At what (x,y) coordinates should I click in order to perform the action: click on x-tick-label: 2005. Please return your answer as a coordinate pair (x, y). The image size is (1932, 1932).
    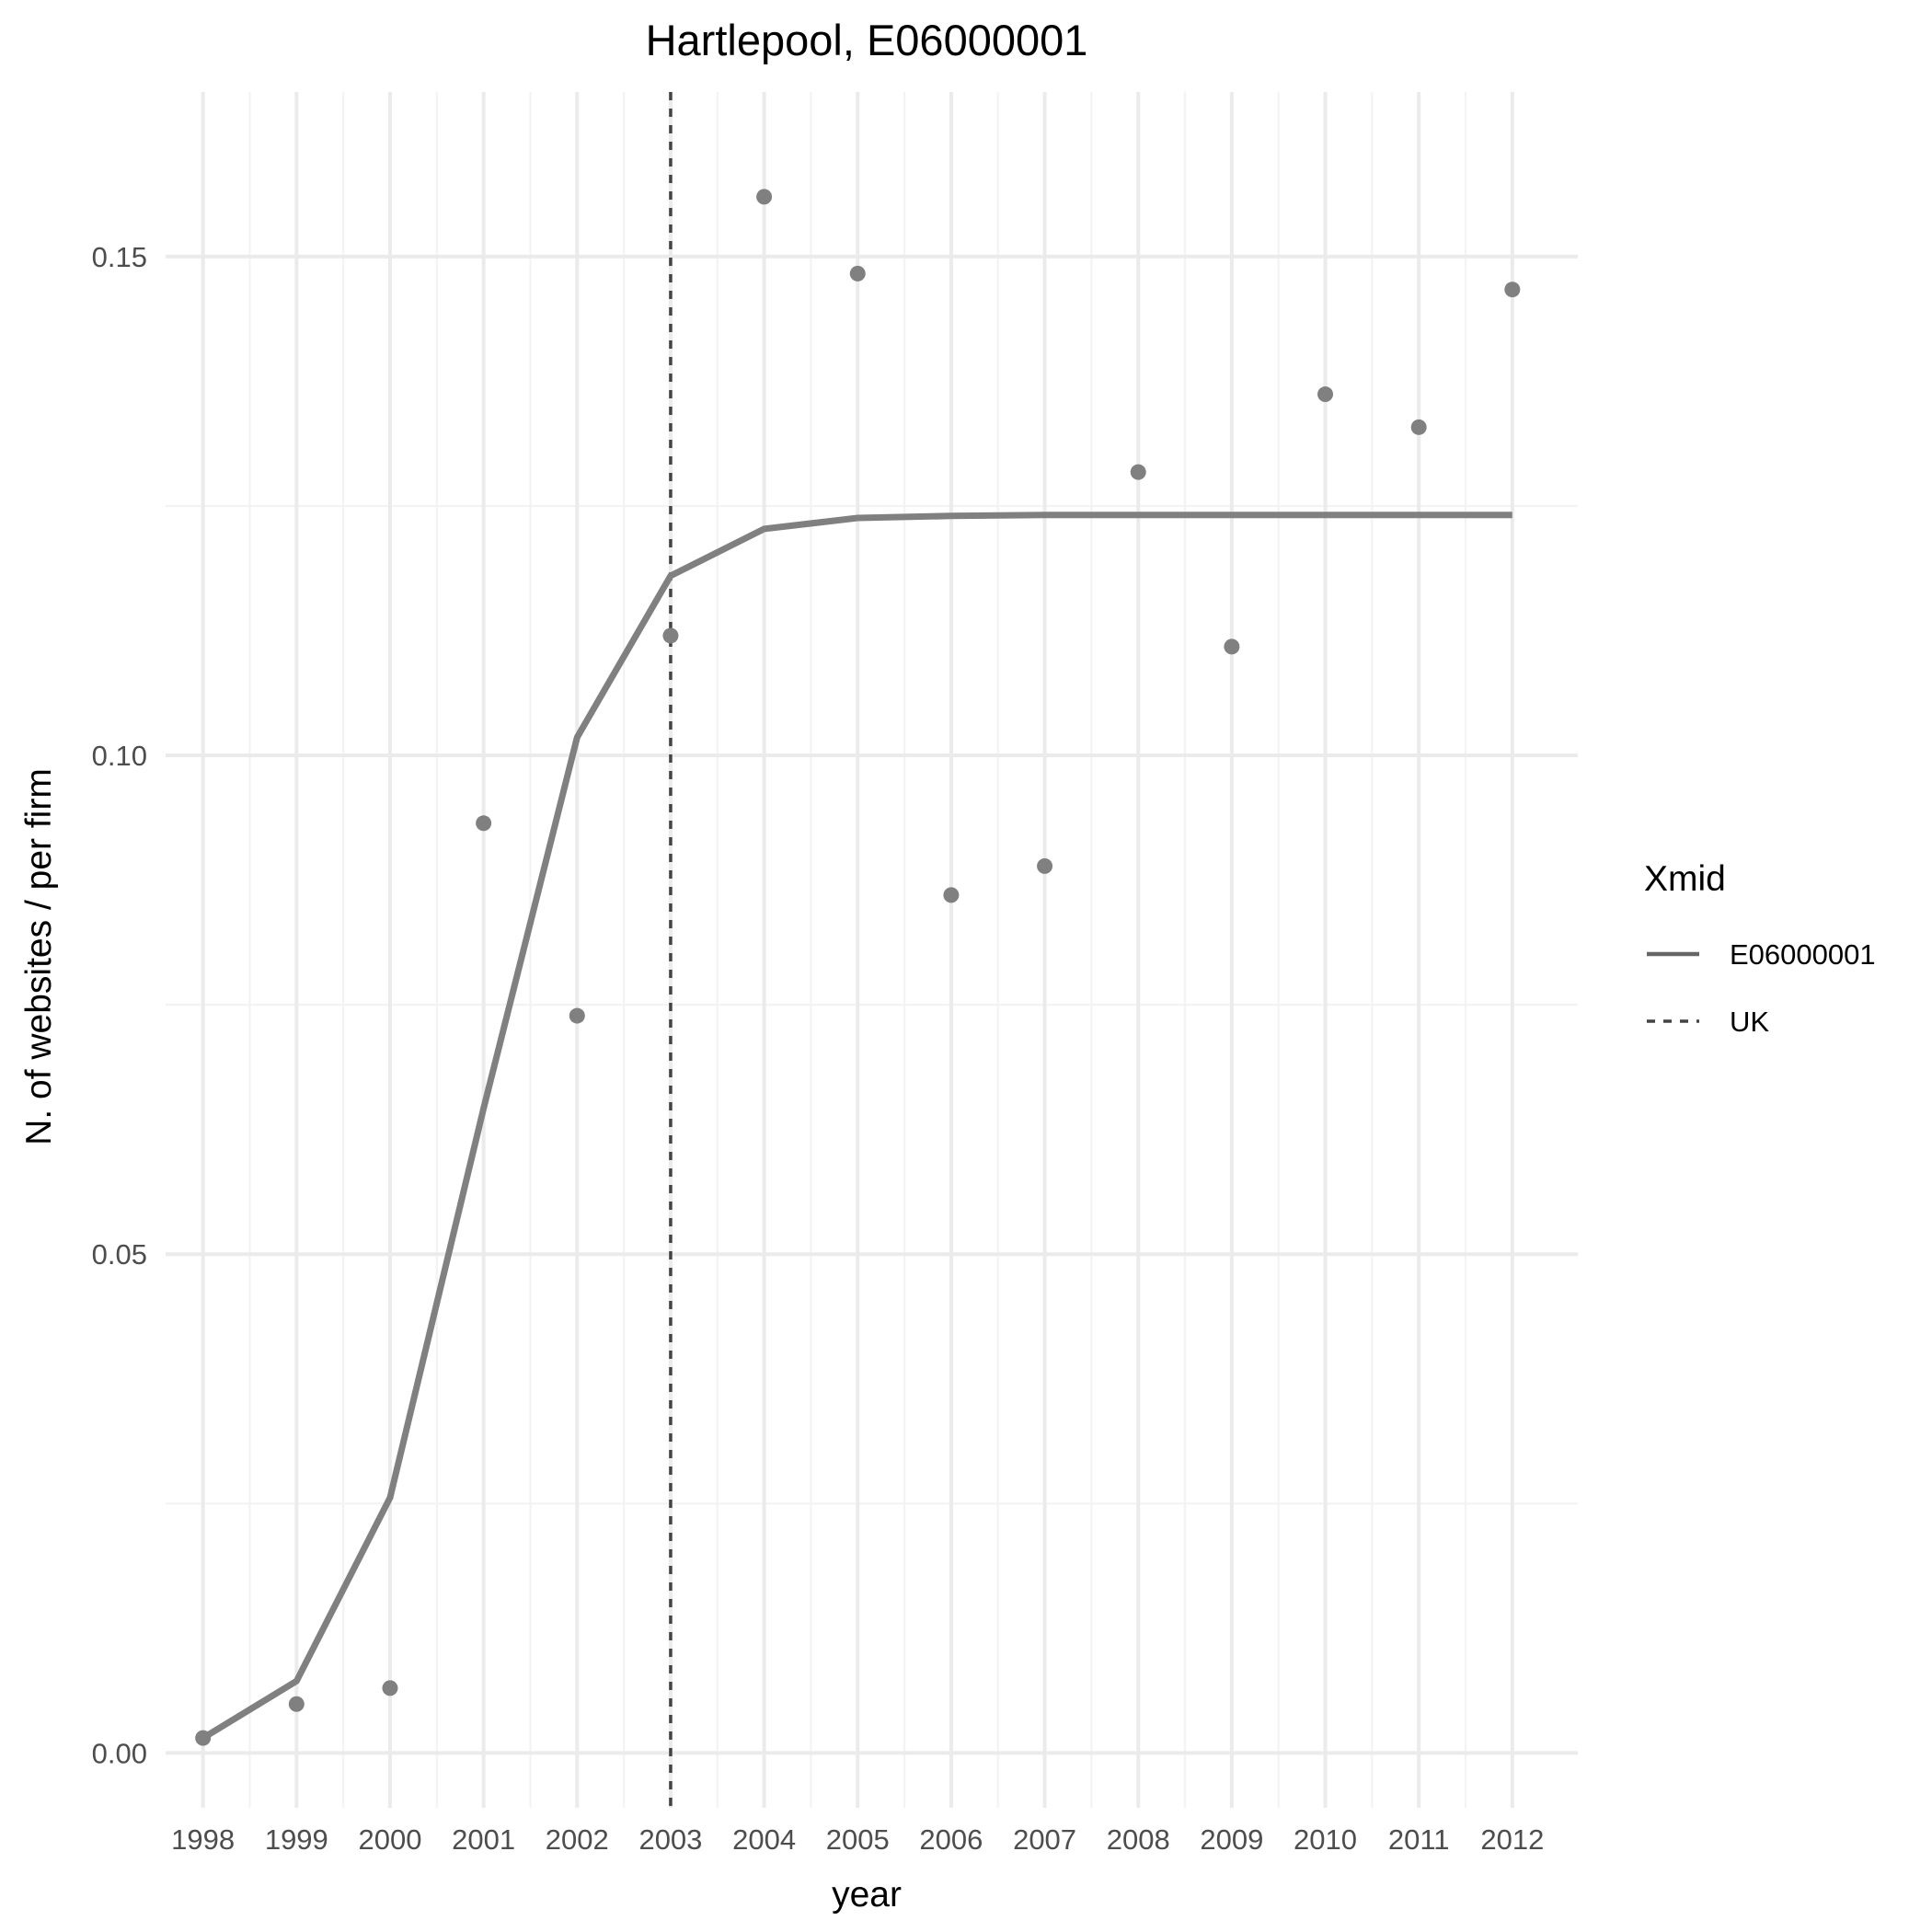
    Looking at the image, I should click on (858, 1839).